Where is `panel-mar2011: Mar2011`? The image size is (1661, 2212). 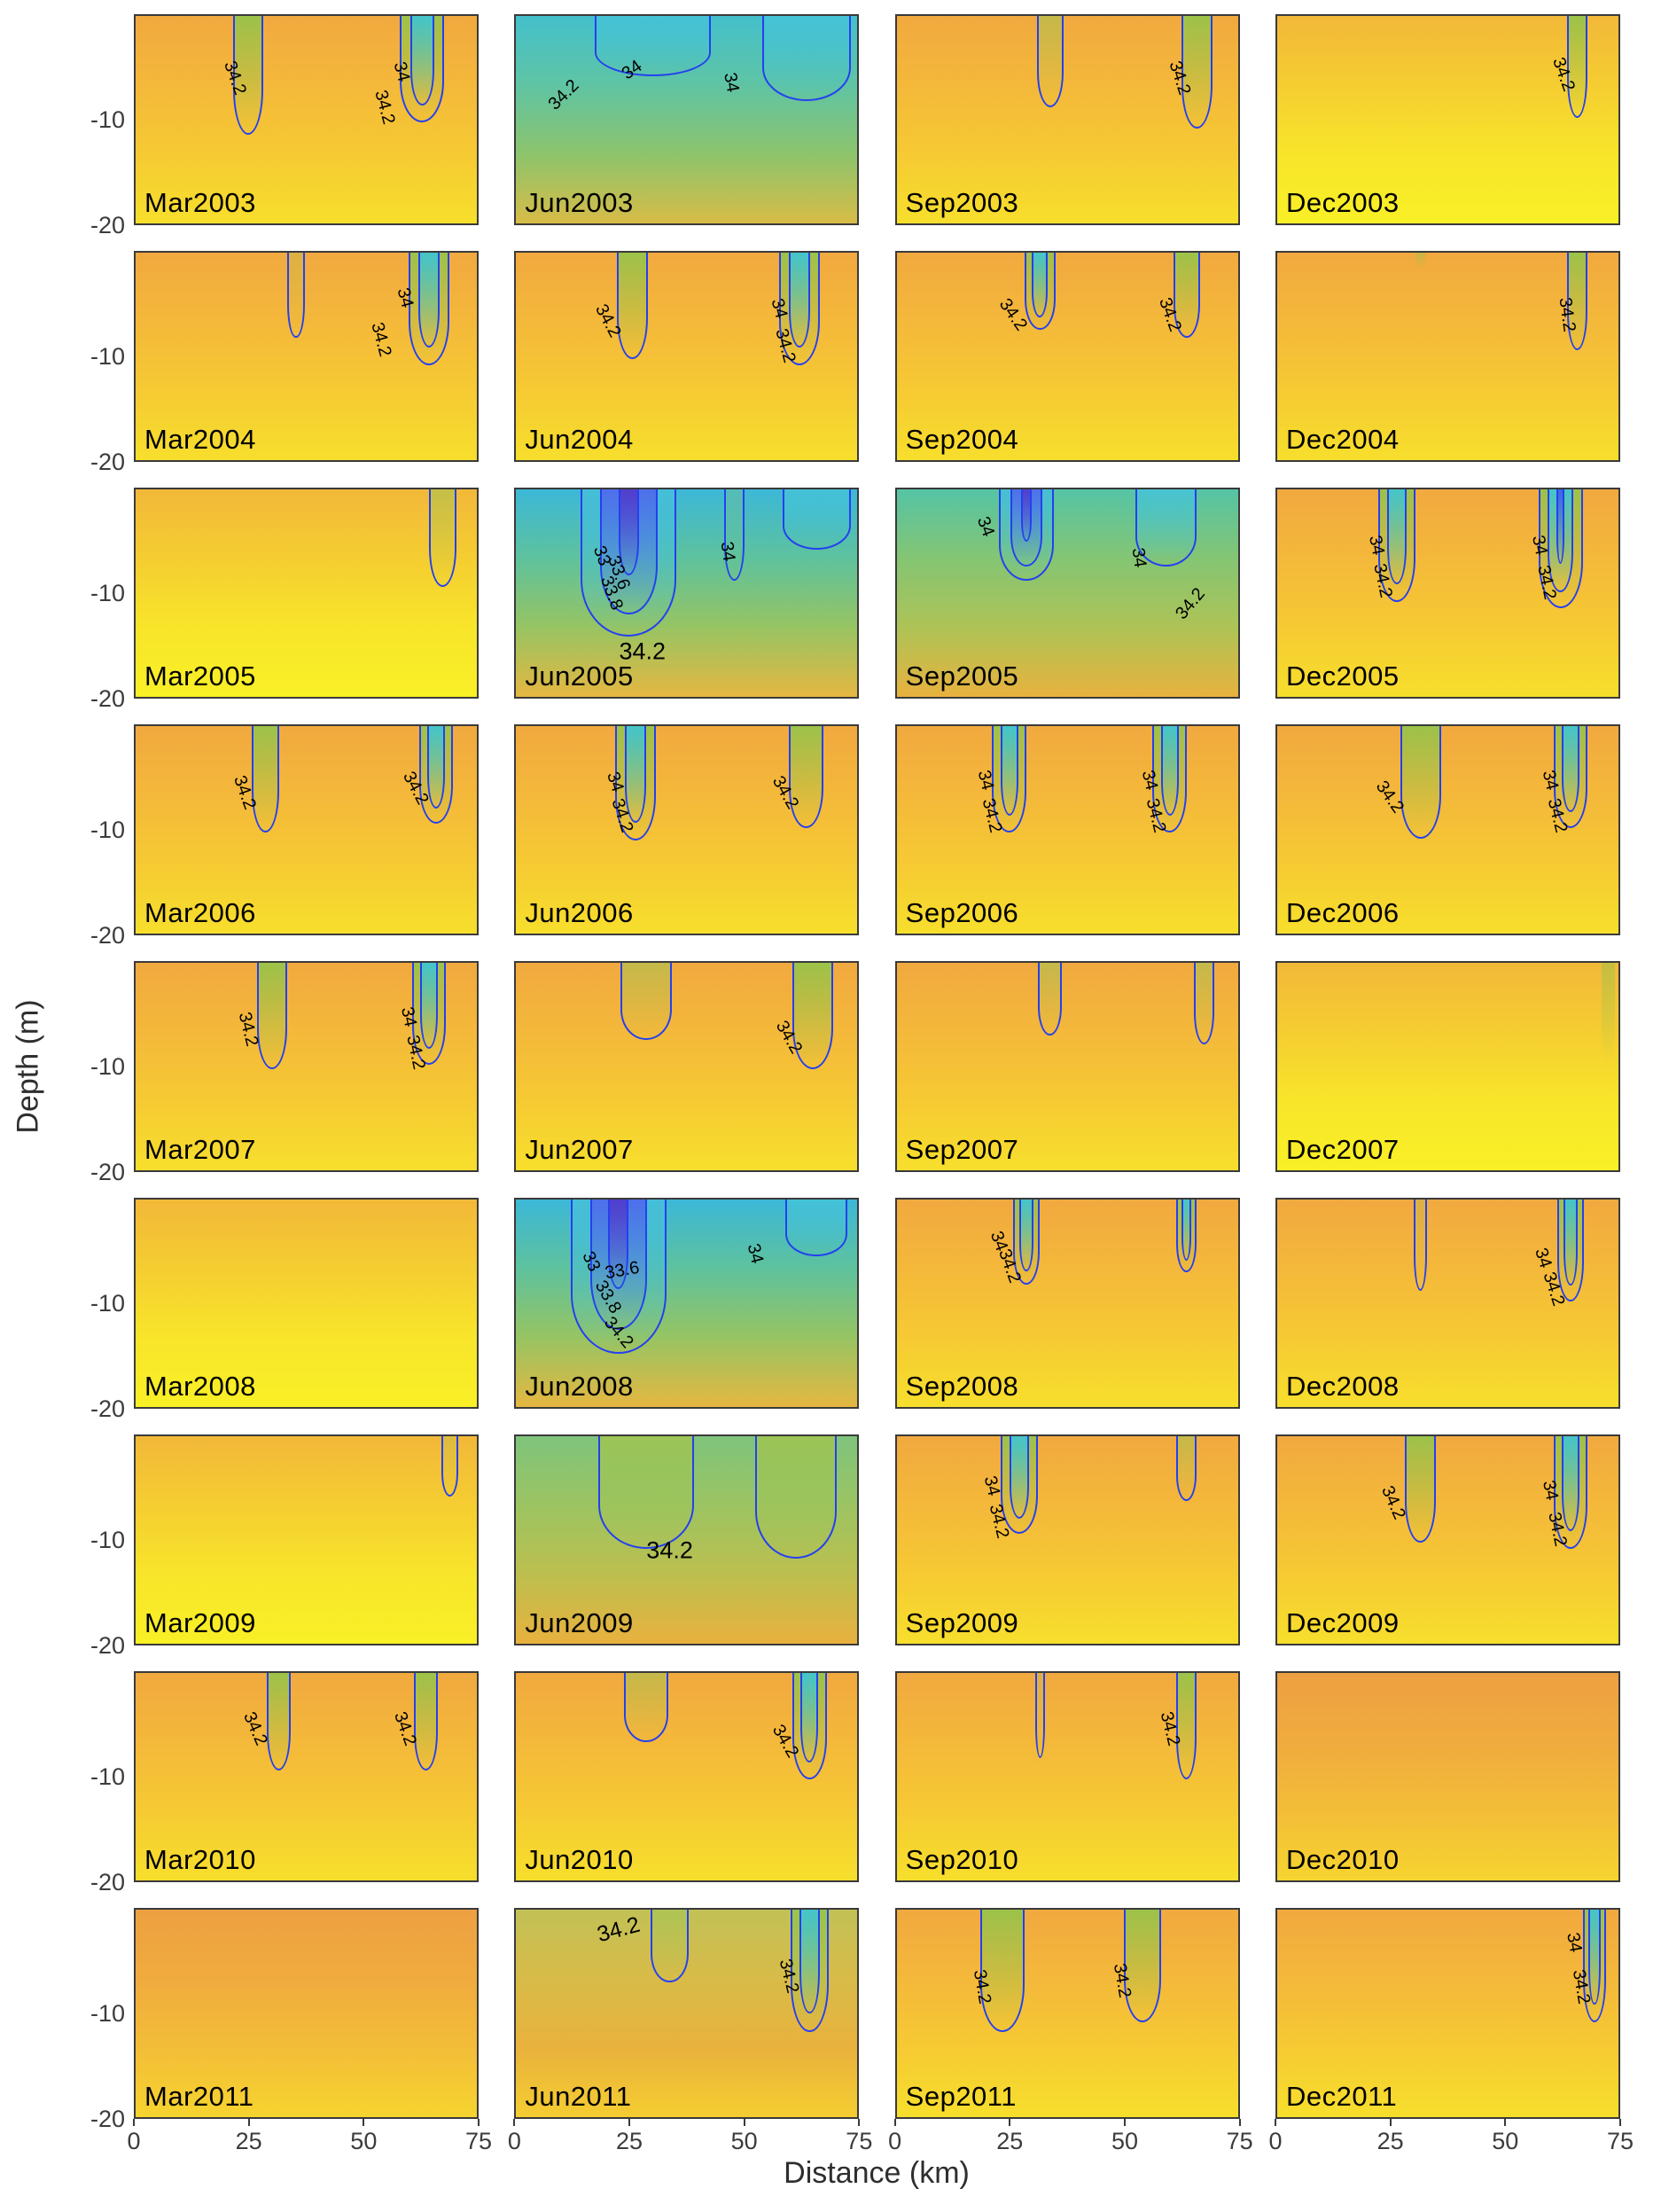 panel-mar2011: Mar2011 is located at coordinates (306, 2014).